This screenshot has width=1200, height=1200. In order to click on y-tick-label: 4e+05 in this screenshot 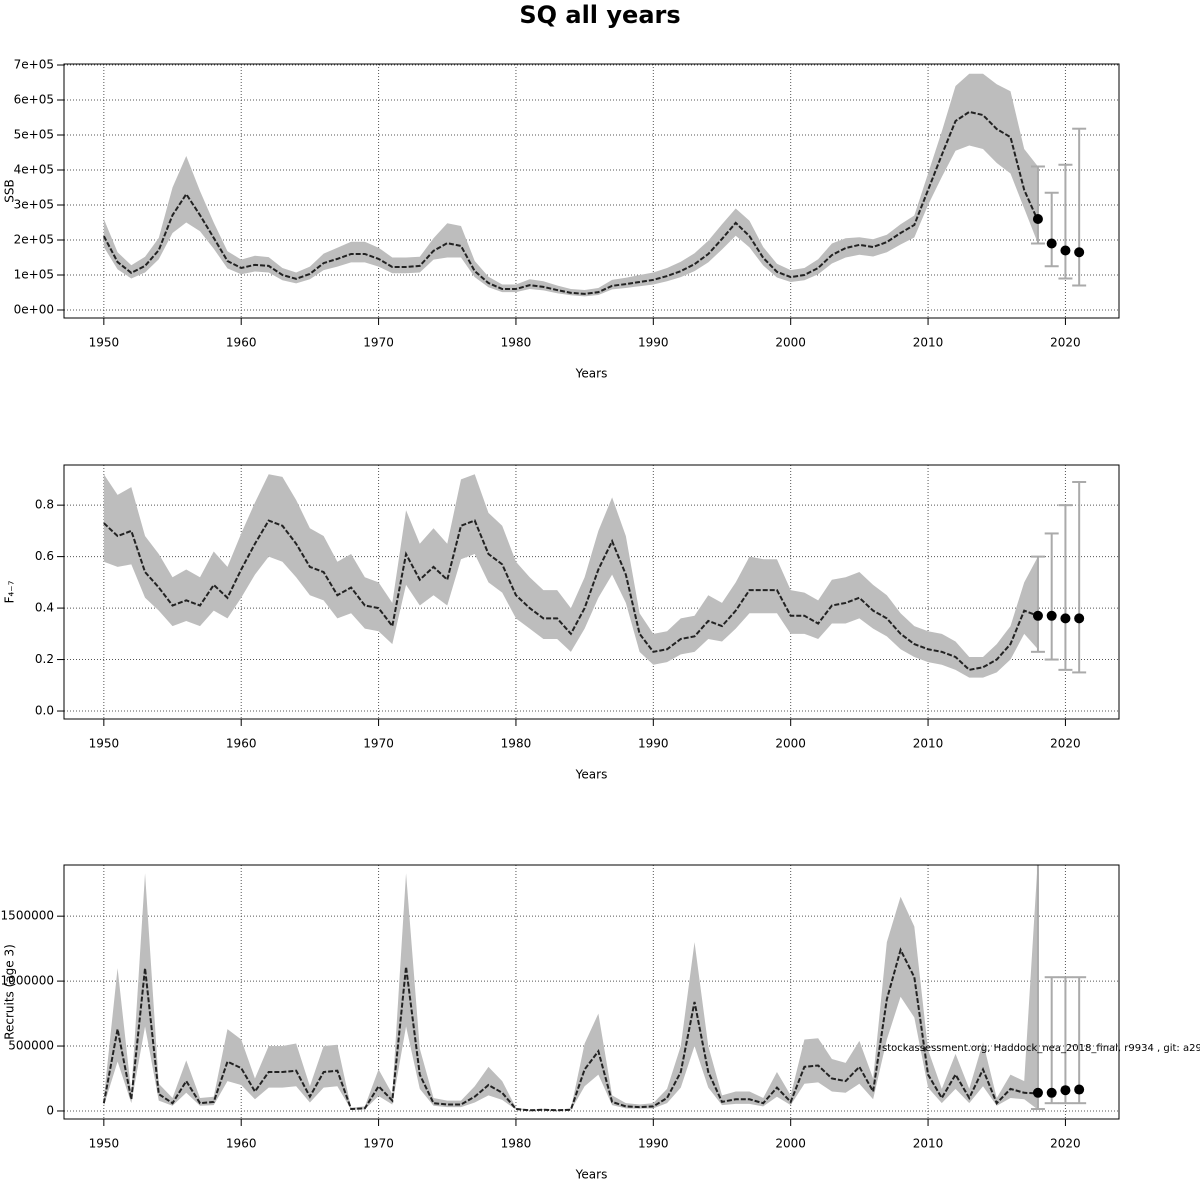, I will do `click(34, 170)`.